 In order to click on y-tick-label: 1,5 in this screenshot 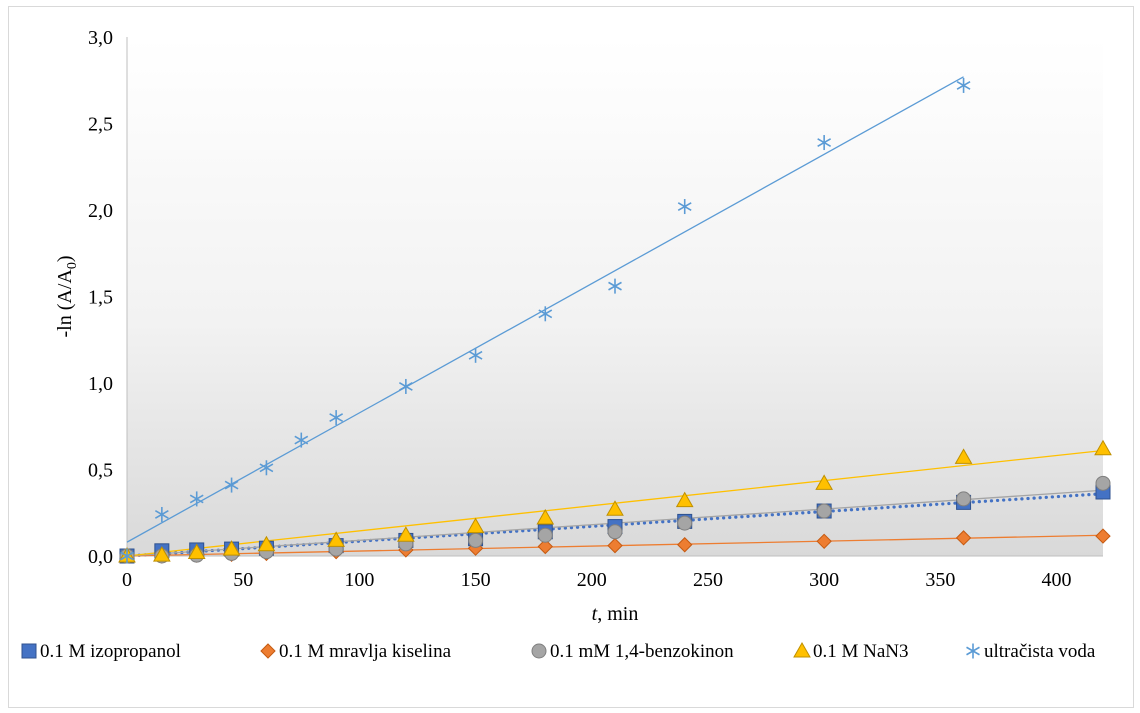, I will do `click(100, 298)`.